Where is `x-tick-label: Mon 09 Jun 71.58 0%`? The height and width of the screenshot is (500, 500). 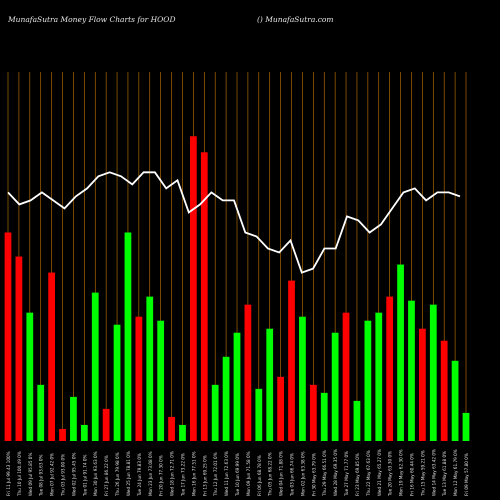 x-tick-label: Mon 09 Jun 71.58 0% is located at coordinates (248, 473).